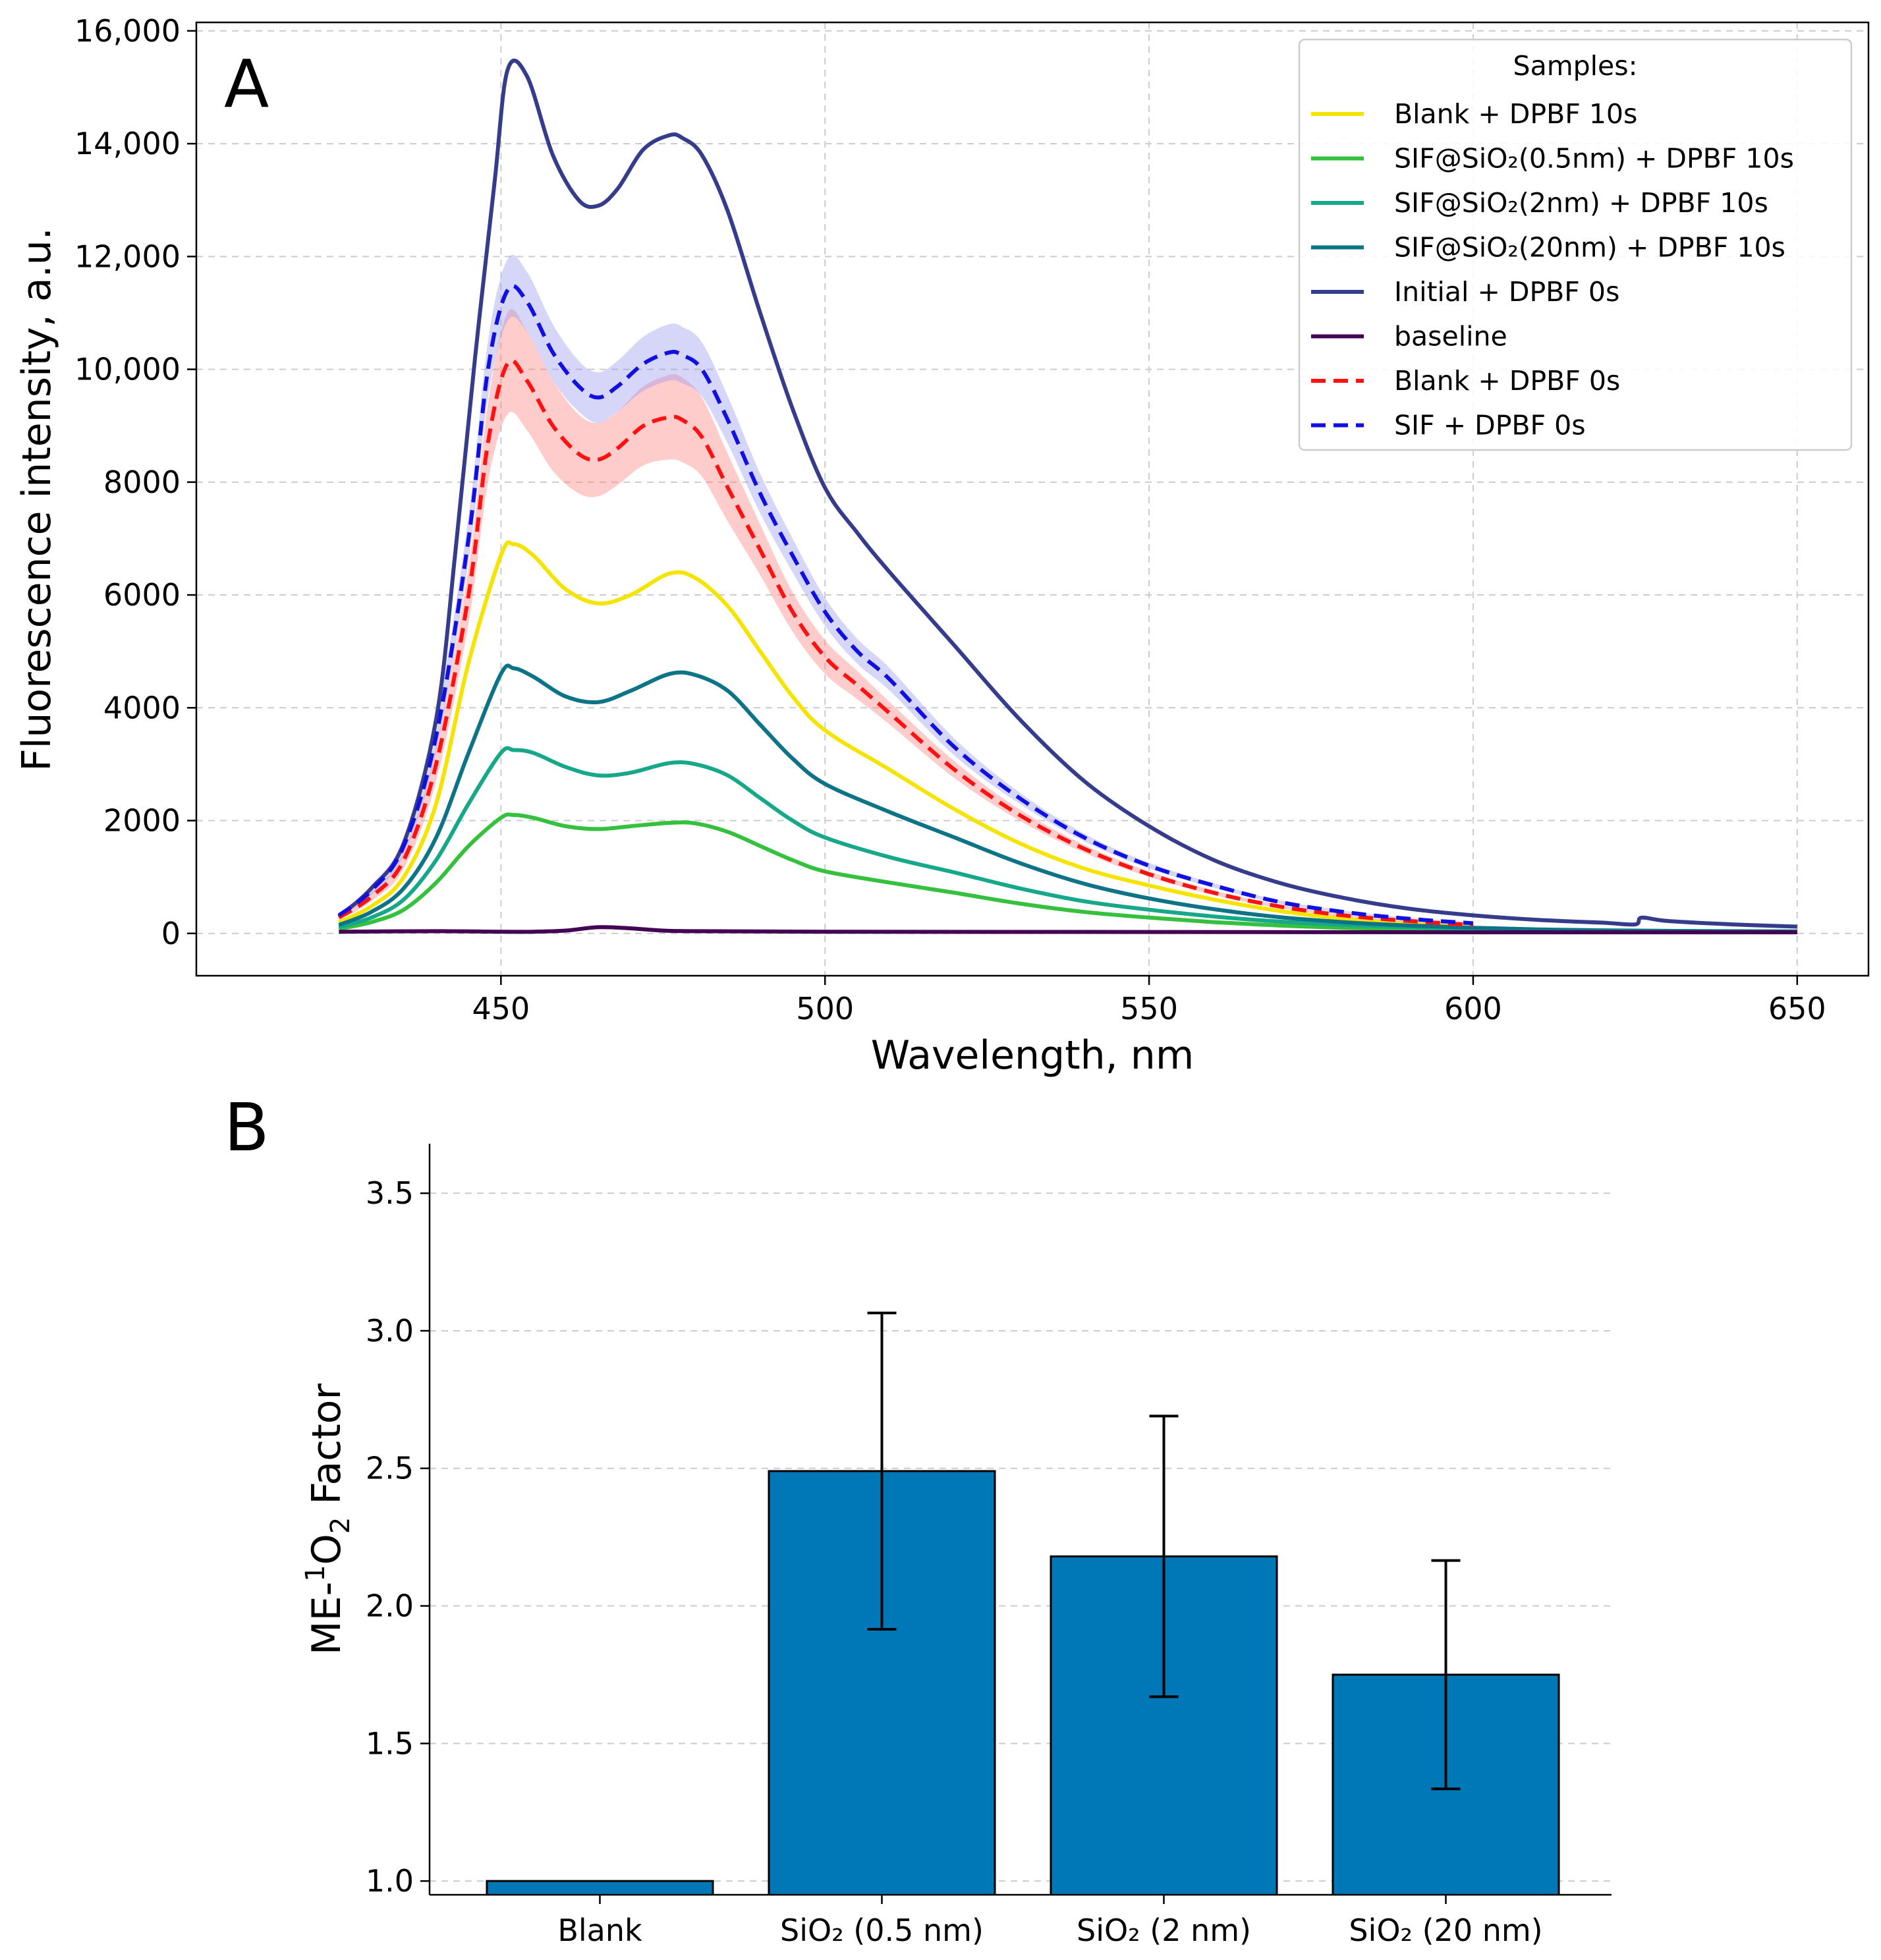  I want to click on legend-title: Samples:, so click(1575, 66).